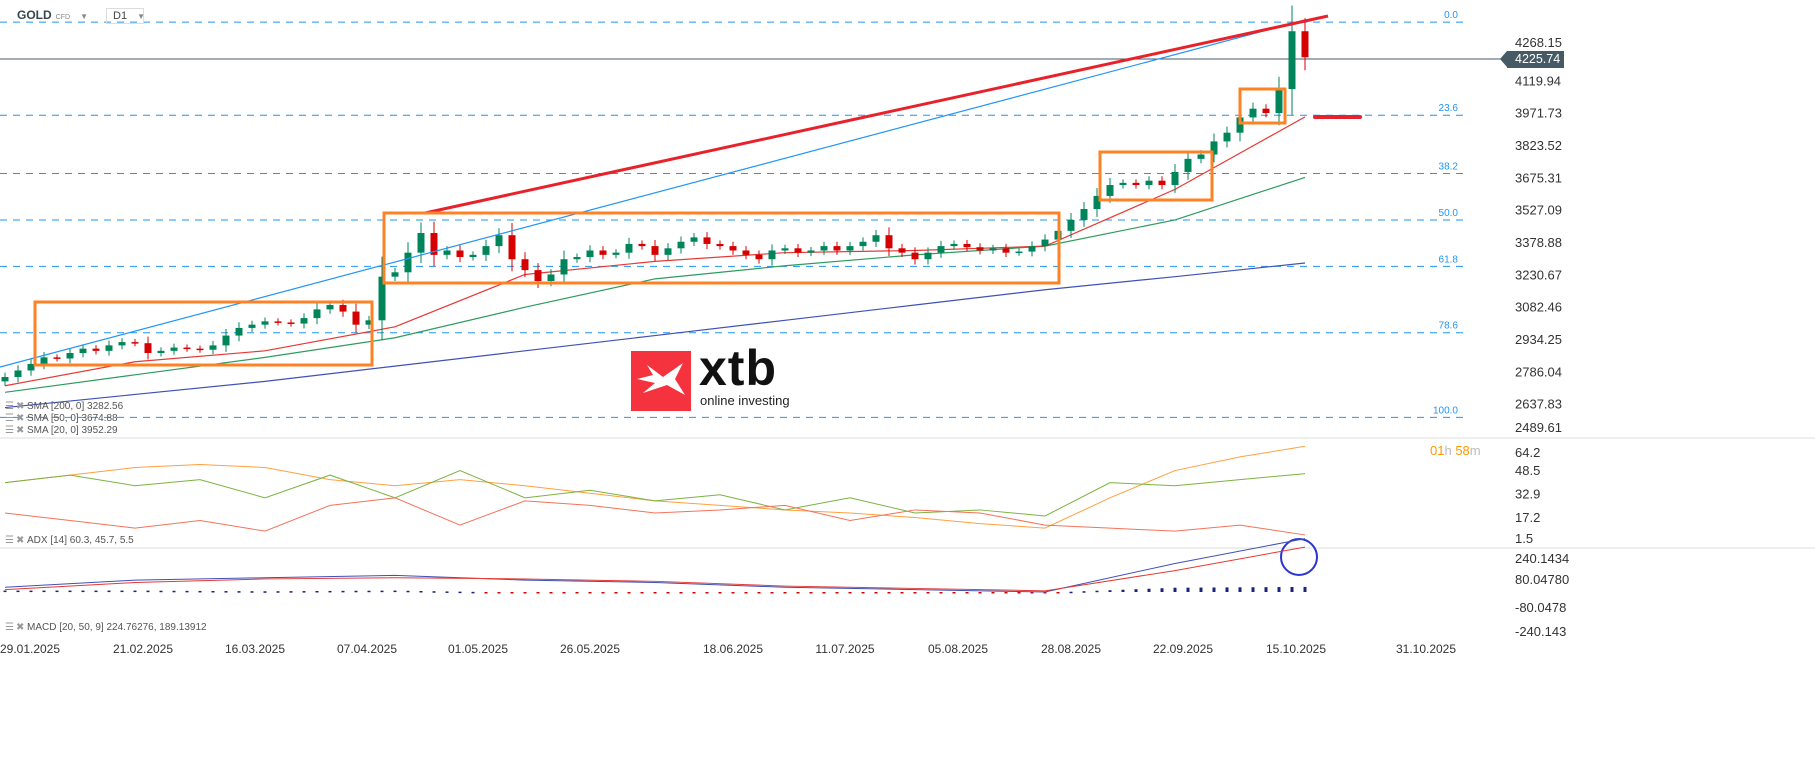 The width and height of the screenshot is (1815, 761). Describe the element at coordinates (1299, 557) in the screenshot. I see `highlight-circle` at that location.